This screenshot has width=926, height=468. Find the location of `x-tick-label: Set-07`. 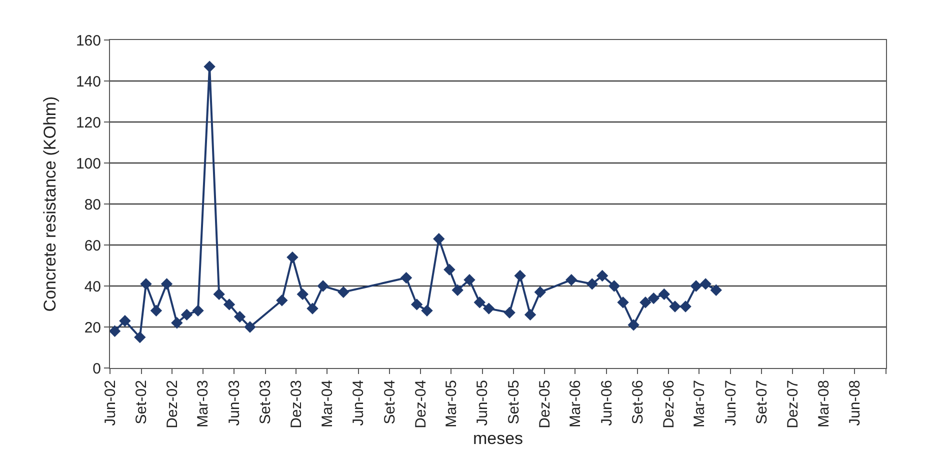

x-tick-label: Set-07 is located at coordinates (762, 402).